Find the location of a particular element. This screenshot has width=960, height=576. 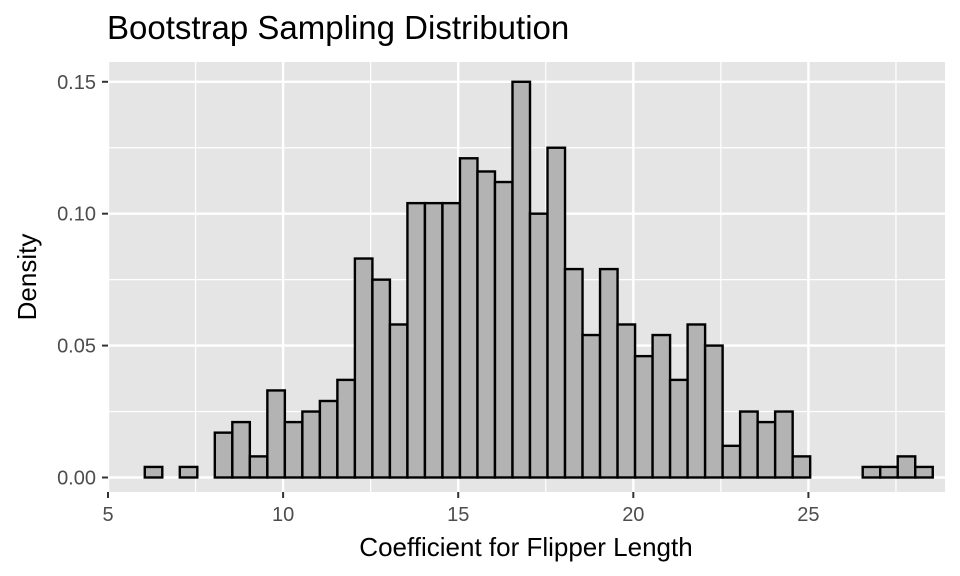

x-tick-label: 5 is located at coordinates (107, 515).